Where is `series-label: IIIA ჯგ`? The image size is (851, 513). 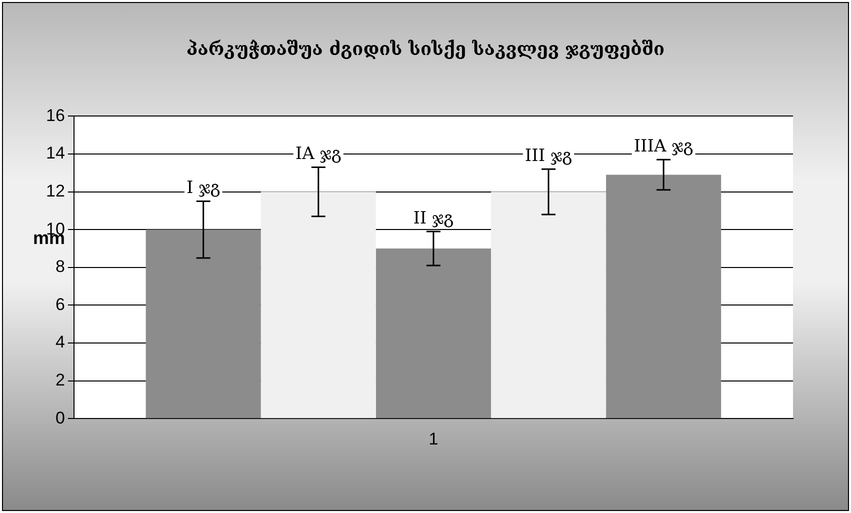 series-label: IIIA ჯგ is located at coordinates (664, 146).